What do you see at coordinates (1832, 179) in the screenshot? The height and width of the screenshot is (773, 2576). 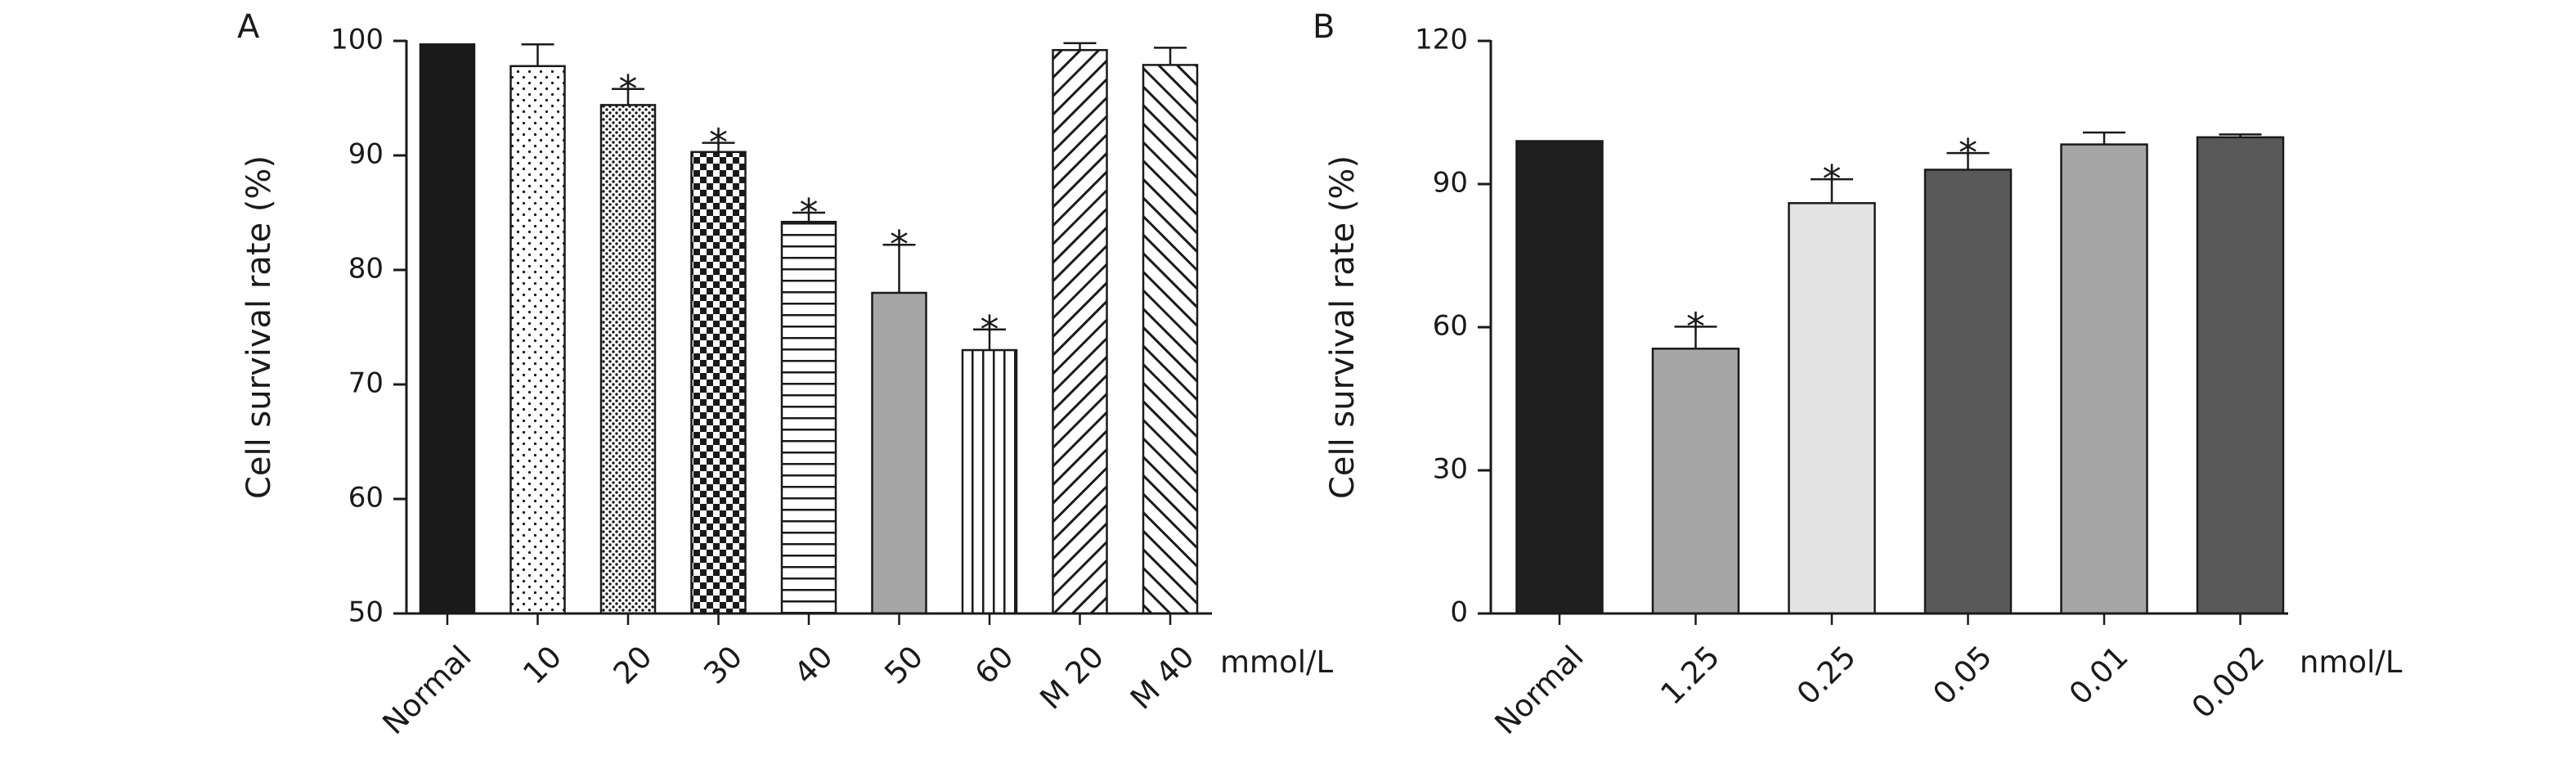 I see `panel-b-star-3: *` at bounding box center [1832, 179].